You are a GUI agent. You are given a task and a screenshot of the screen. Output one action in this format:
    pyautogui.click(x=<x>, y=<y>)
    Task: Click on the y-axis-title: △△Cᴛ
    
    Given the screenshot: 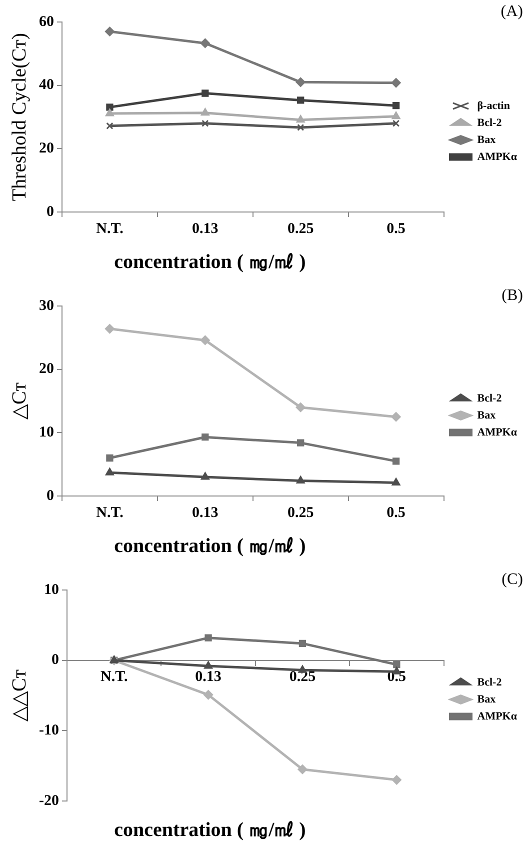 What is the action you would take?
    pyautogui.click(x=19, y=695)
    